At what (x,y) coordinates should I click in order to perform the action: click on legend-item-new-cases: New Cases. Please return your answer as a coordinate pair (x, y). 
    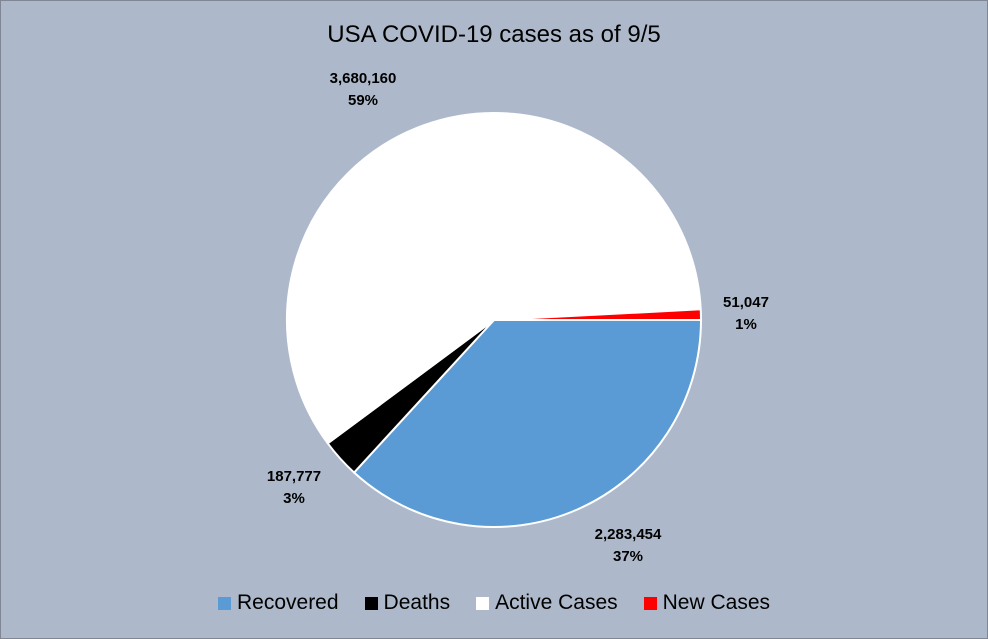
    Looking at the image, I should click on (707, 603).